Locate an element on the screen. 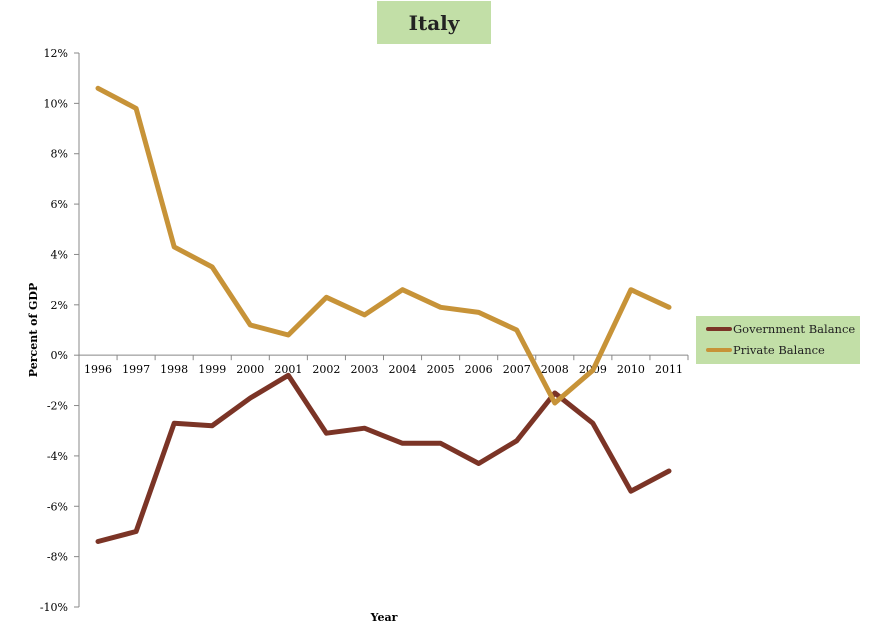 Image resolution: width=892 pixels, height=630 pixels. x-tick-label: 2007 is located at coordinates (517, 369).